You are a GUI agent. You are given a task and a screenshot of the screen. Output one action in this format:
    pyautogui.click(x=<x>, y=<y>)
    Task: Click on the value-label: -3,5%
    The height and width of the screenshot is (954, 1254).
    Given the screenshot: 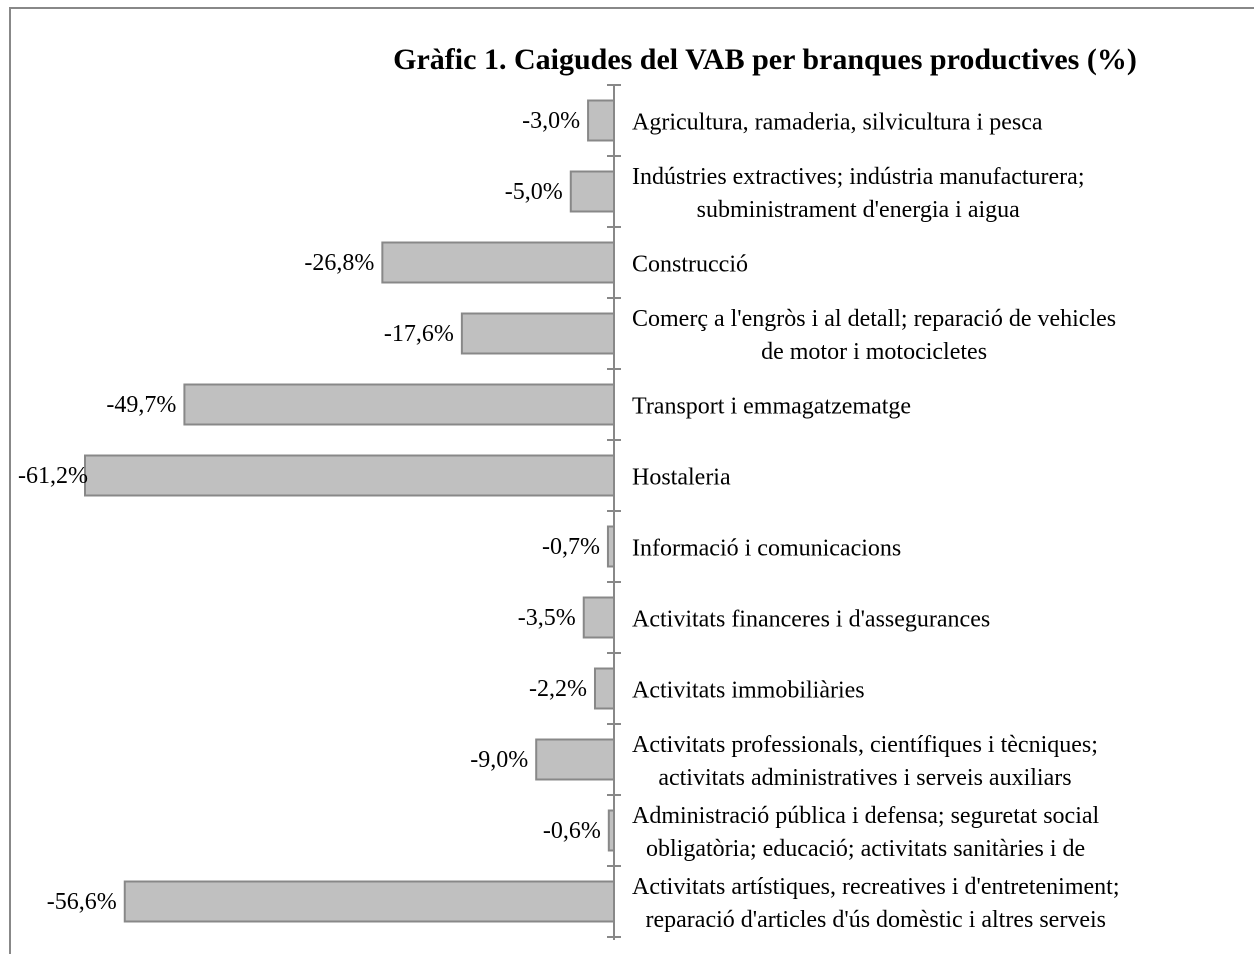 What is the action you would take?
    pyautogui.click(x=547, y=618)
    